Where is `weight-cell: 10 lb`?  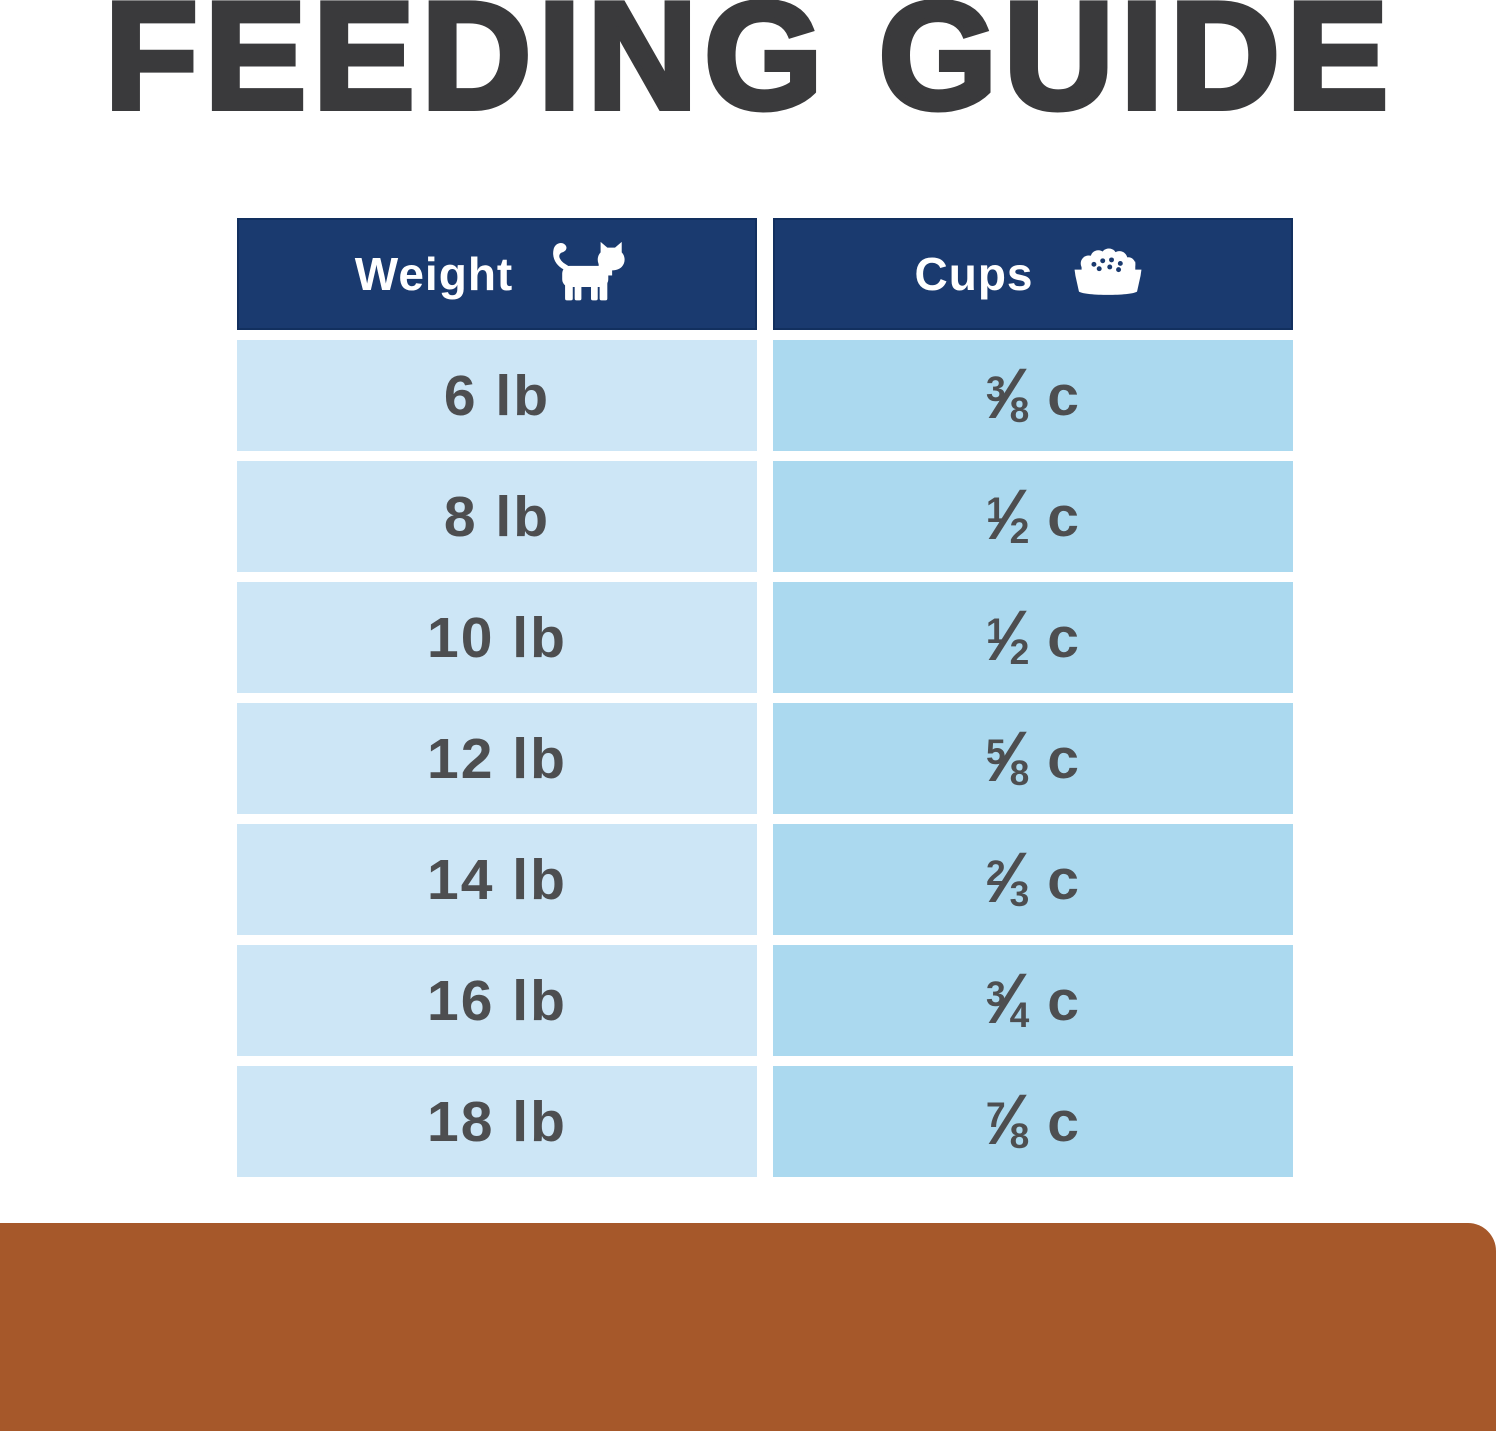
weight-cell: 10 lb is located at coordinates (497, 637).